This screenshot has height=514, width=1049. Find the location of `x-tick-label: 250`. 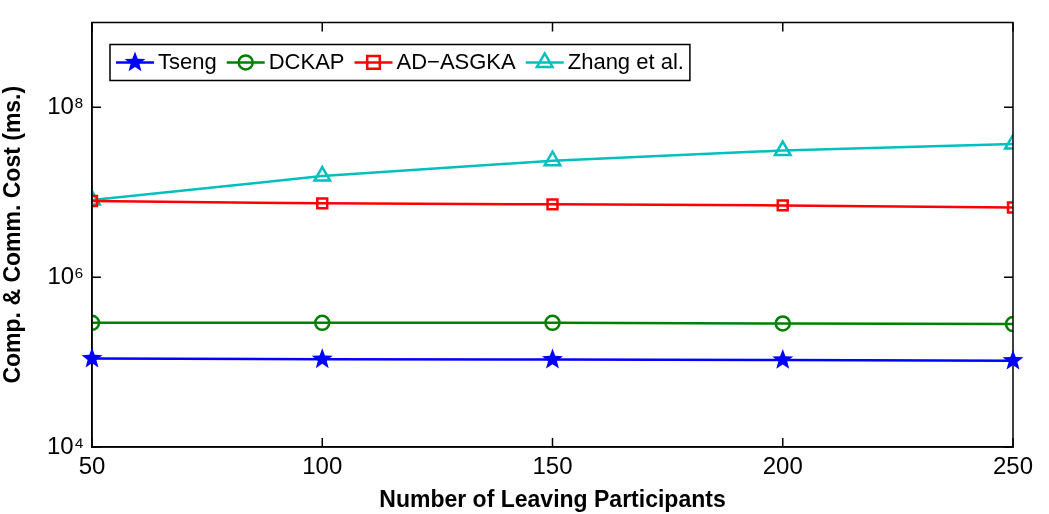

x-tick-label: 250 is located at coordinates (1013, 466).